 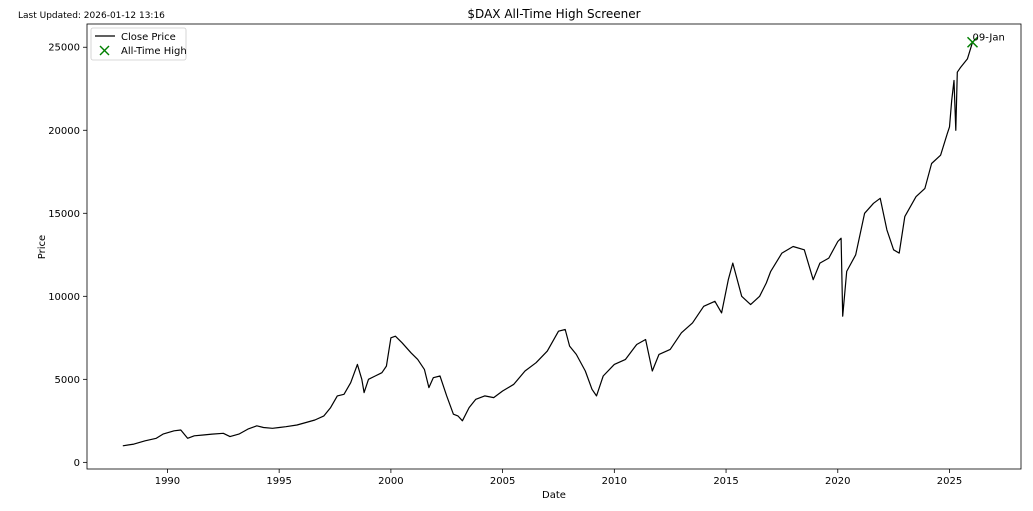 What do you see at coordinates (64, 297) in the screenshot?
I see `y-tick-label: 10000` at bounding box center [64, 297].